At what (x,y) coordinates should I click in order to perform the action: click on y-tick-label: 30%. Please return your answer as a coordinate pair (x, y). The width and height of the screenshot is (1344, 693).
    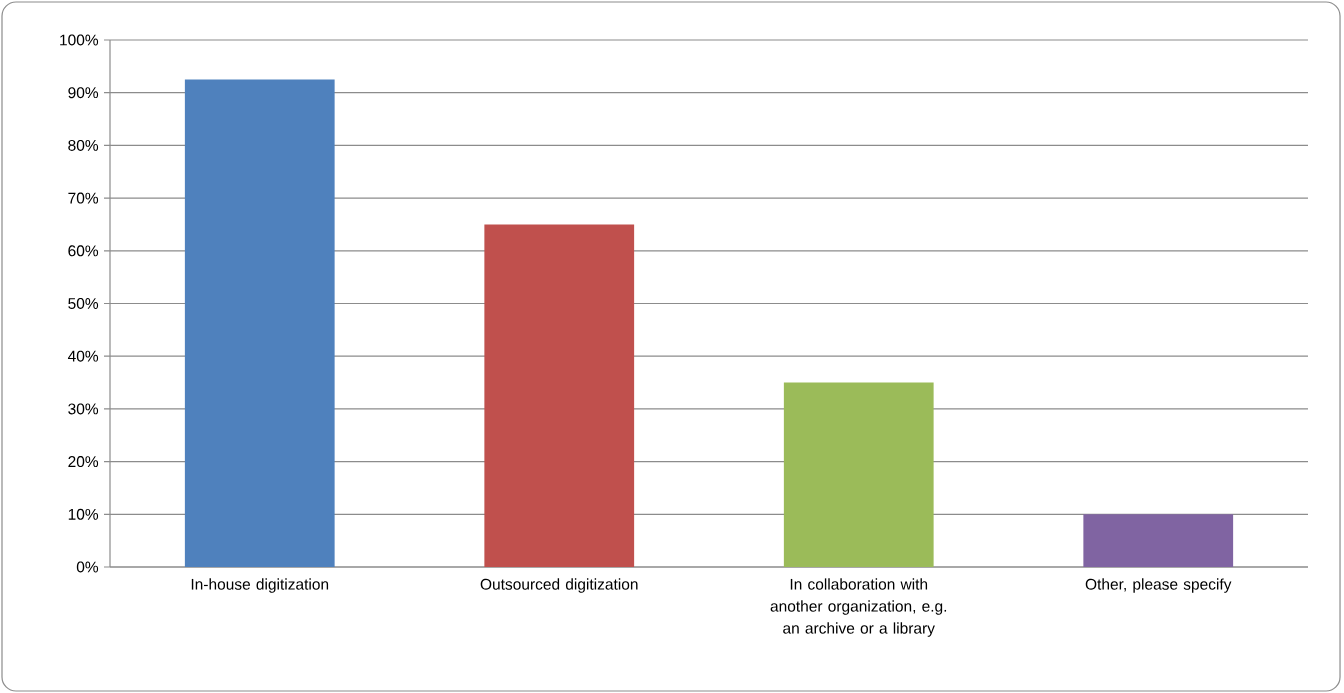
    Looking at the image, I should click on (83, 409).